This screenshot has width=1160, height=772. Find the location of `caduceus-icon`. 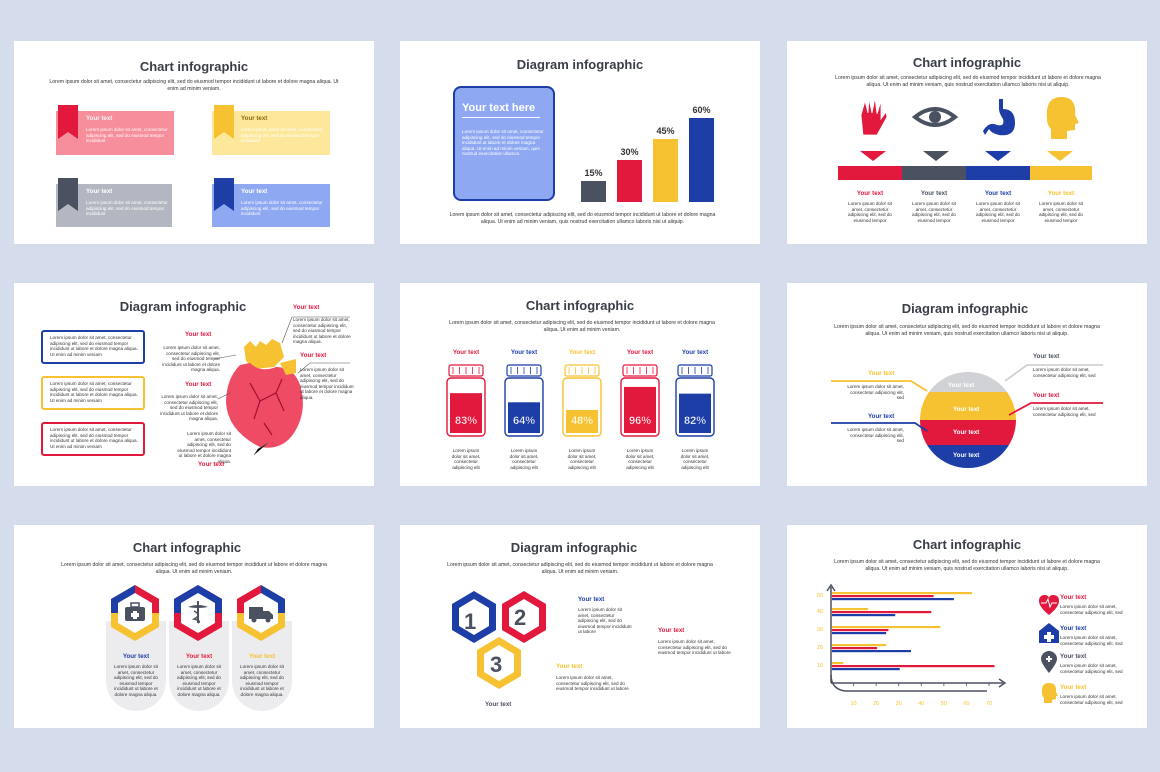

caduceus-icon is located at coordinates (198, 612).